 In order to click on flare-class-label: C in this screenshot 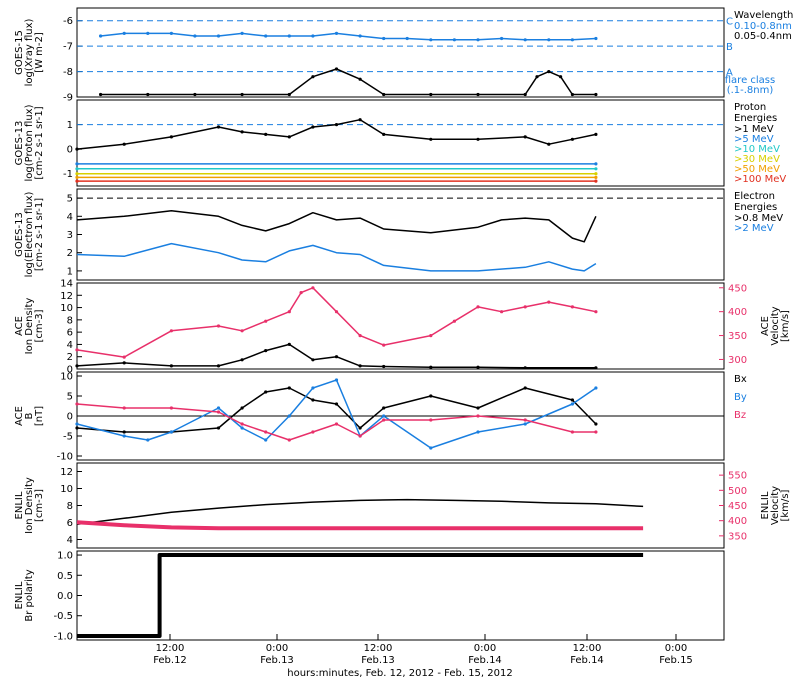, I will do `click(729, 22)`.